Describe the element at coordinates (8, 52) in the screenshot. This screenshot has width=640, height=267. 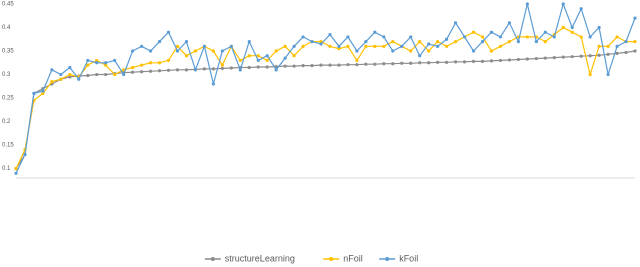
I see `y-tick-label: 0.35` at that location.